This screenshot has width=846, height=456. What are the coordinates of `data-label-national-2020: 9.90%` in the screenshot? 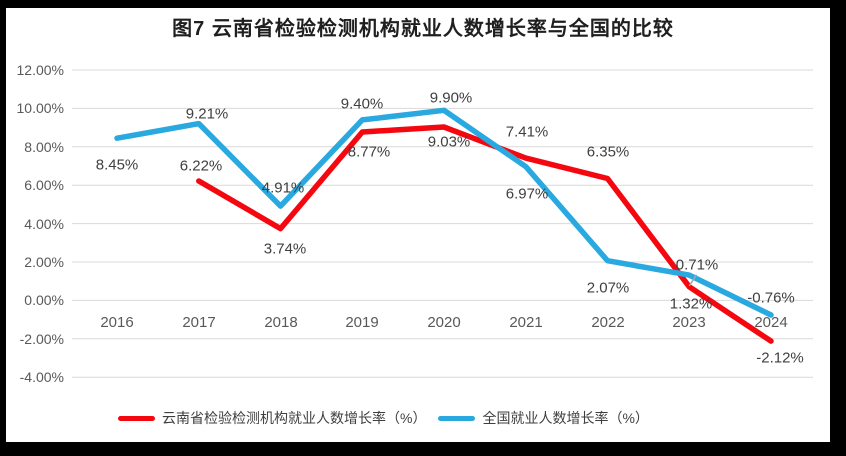 It's located at (451, 98).